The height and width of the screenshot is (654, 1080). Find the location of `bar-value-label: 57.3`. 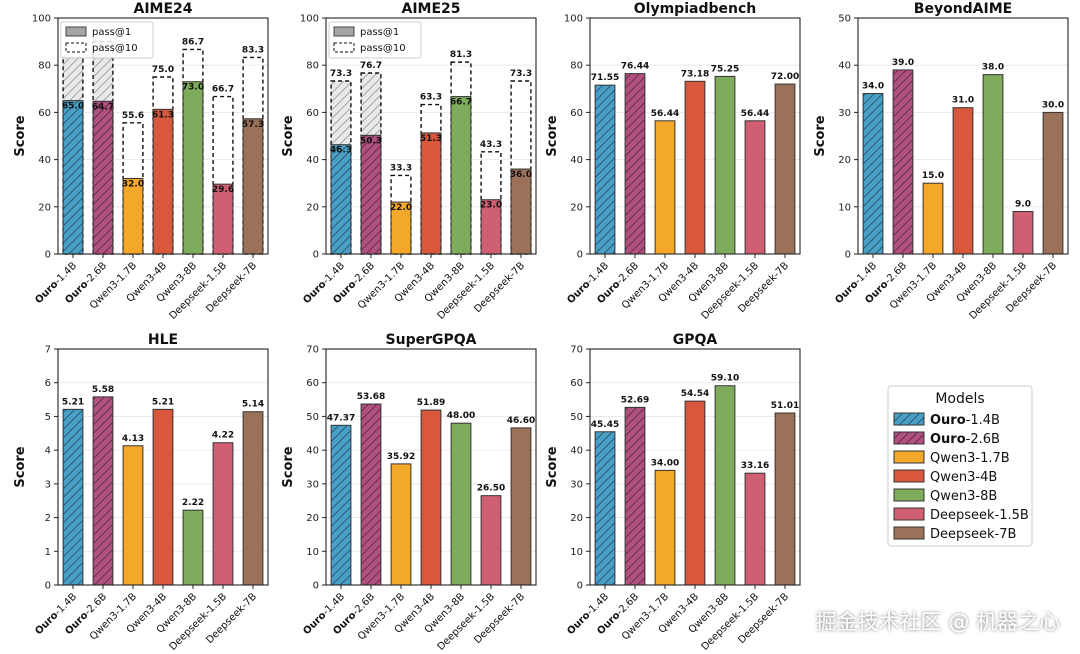

bar-value-label: 57.3 is located at coordinates (253, 125).